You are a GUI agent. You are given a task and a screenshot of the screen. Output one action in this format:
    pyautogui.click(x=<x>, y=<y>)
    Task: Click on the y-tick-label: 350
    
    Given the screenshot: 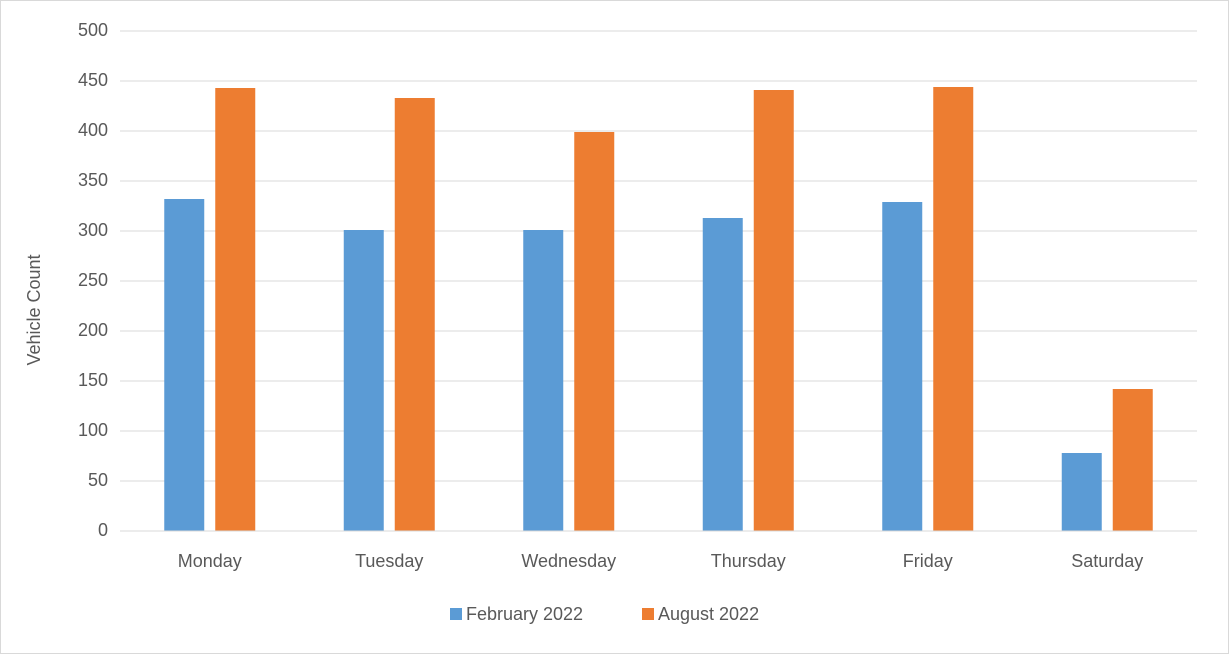 What is the action you would take?
    pyautogui.click(x=93, y=180)
    